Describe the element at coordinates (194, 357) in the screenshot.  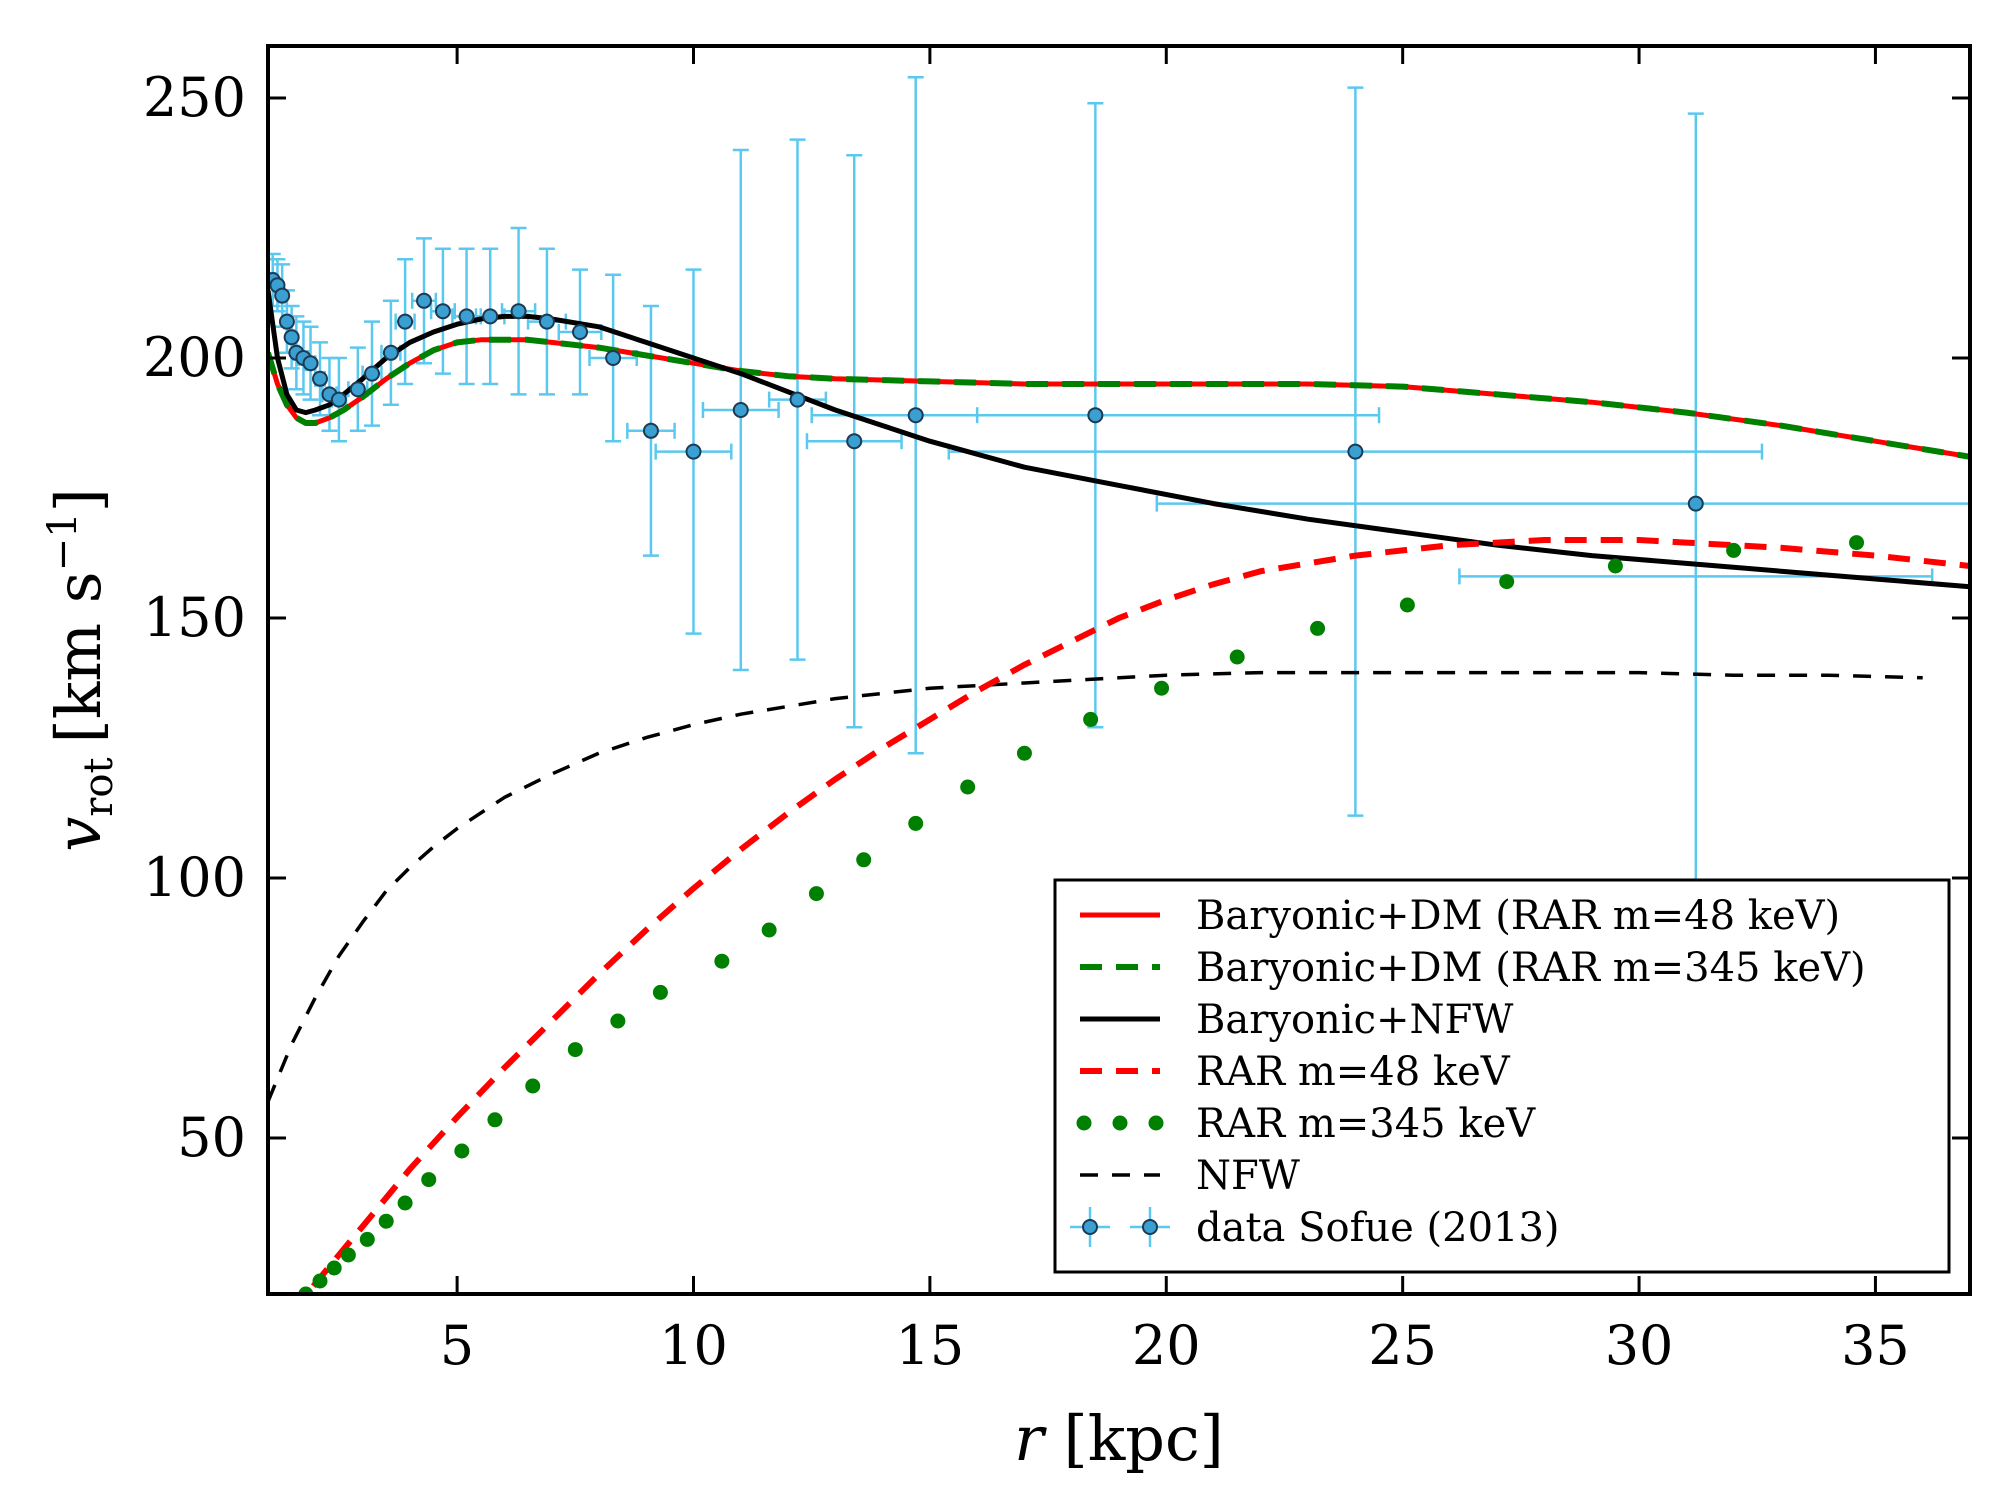
I see `y-tick-label: 200` at that location.